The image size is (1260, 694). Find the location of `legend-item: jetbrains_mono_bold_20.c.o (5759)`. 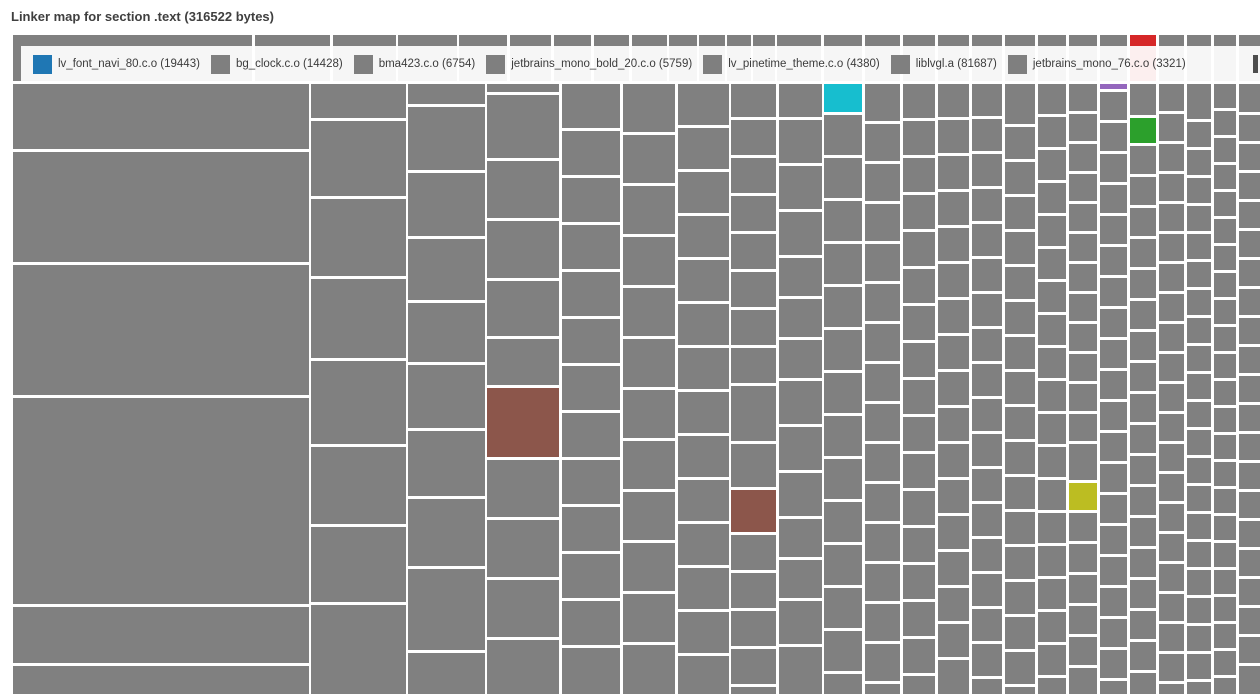

legend-item: jetbrains_mono_bold_20.c.o (5759) is located at coordinates (589, 64).